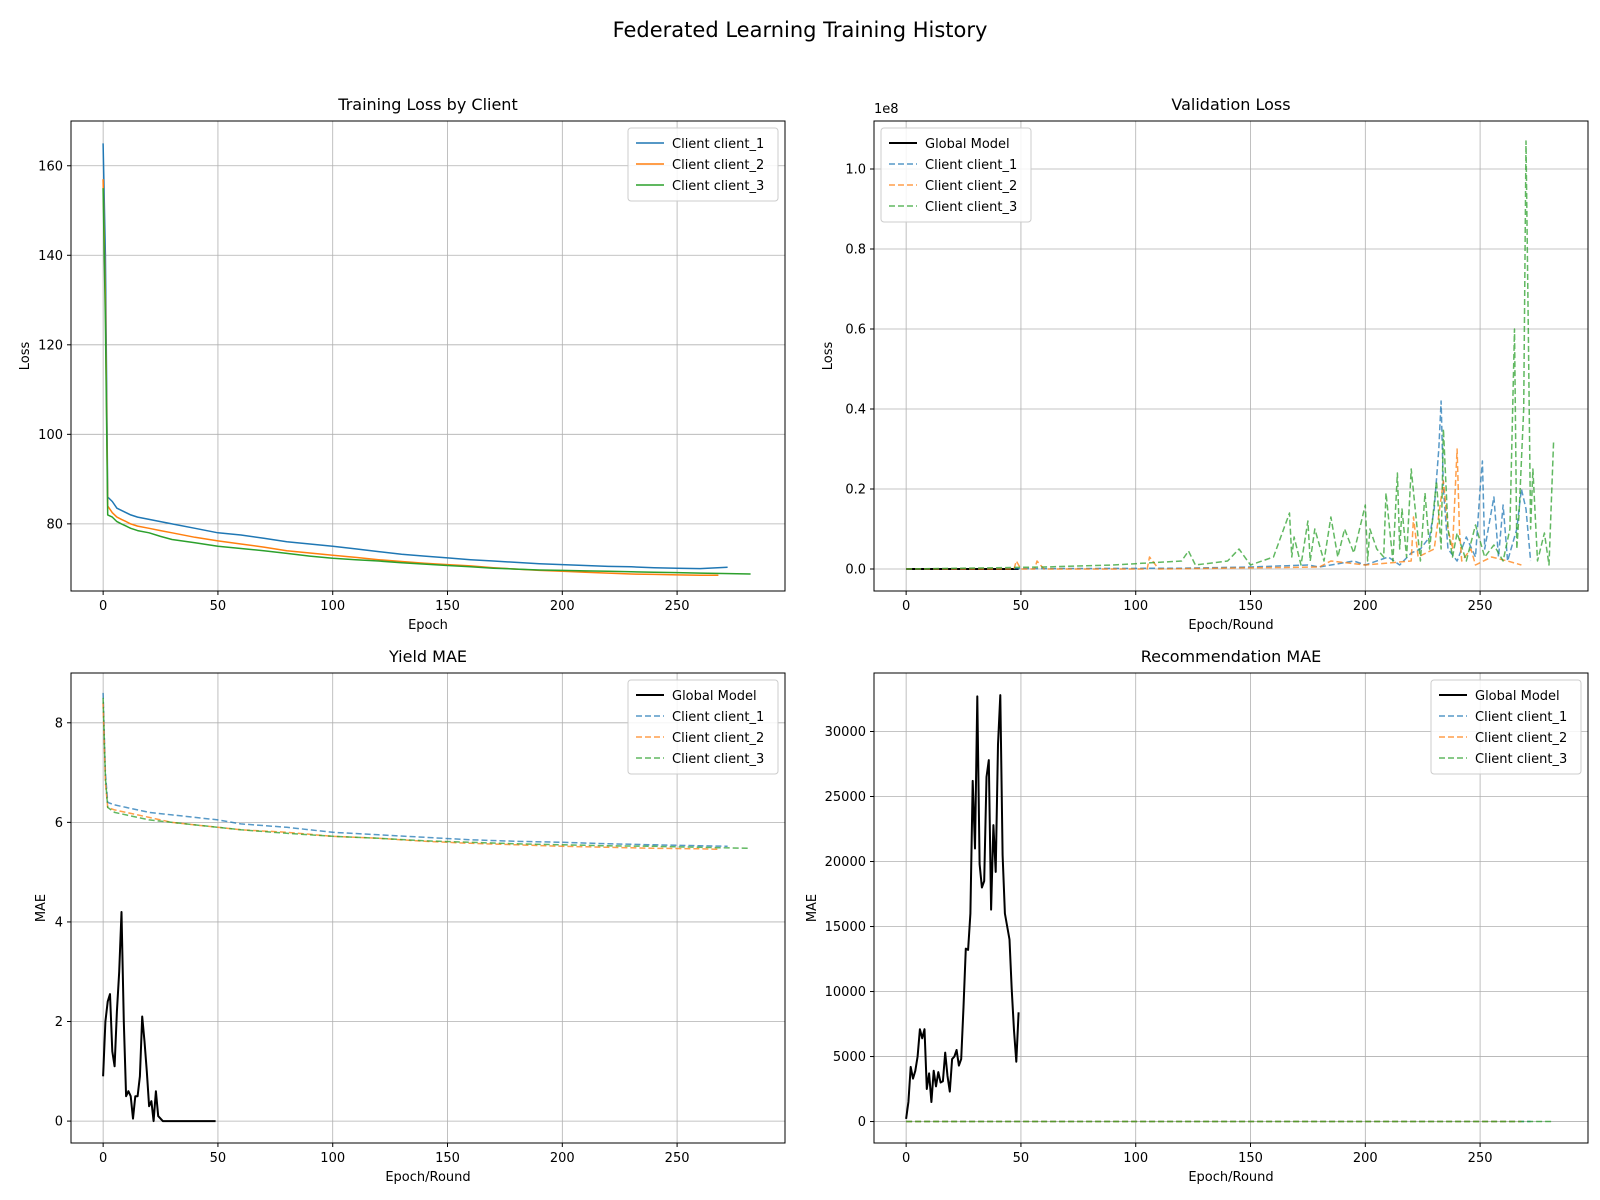  I want to click on y-tick-label: 100, so click(50, 435).